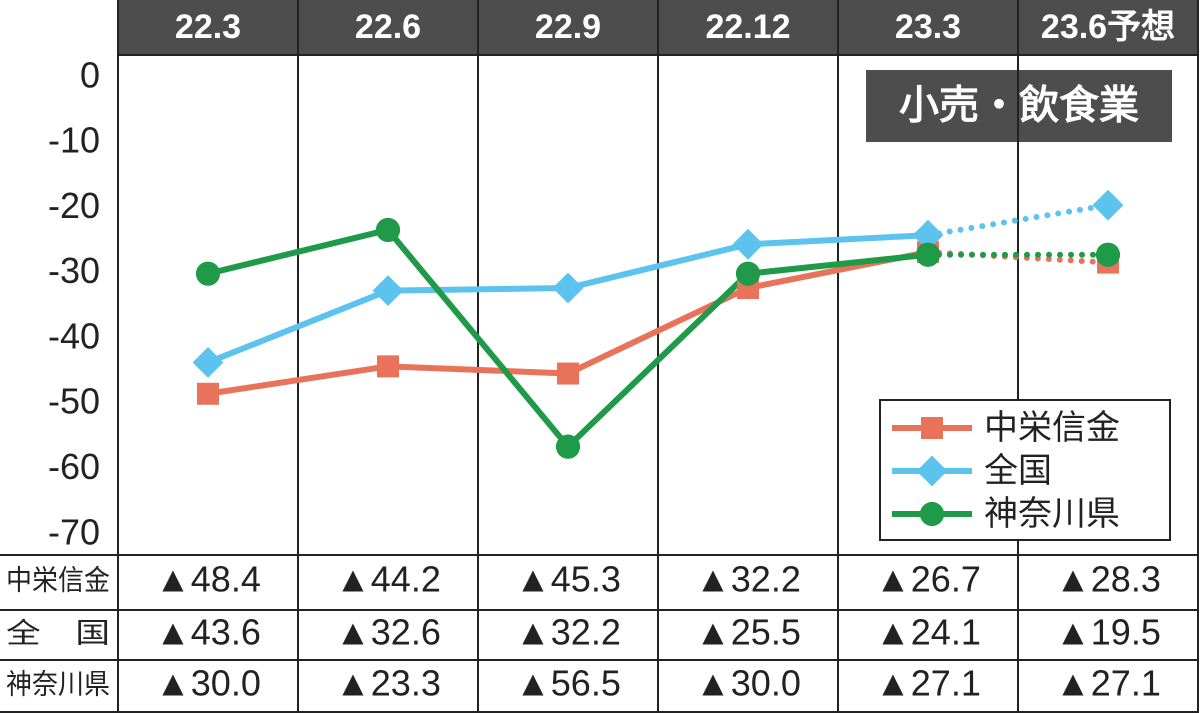 This screenshot has height=713, width=1200. I want to click on row-label: 神奈川県, so click(58, 683).